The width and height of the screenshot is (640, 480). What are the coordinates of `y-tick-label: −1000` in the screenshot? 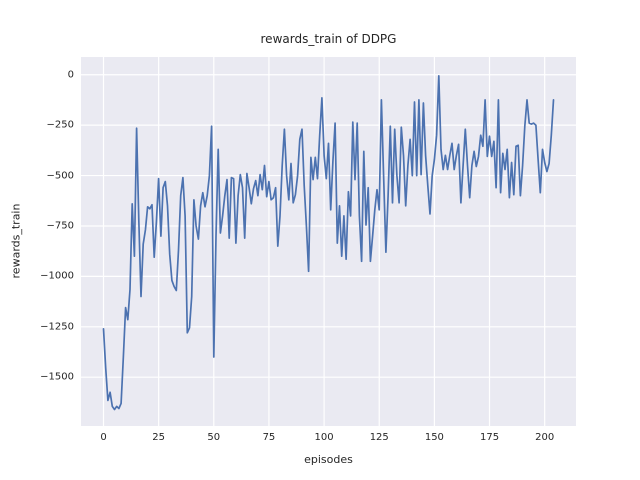 It's located at (57, 276).